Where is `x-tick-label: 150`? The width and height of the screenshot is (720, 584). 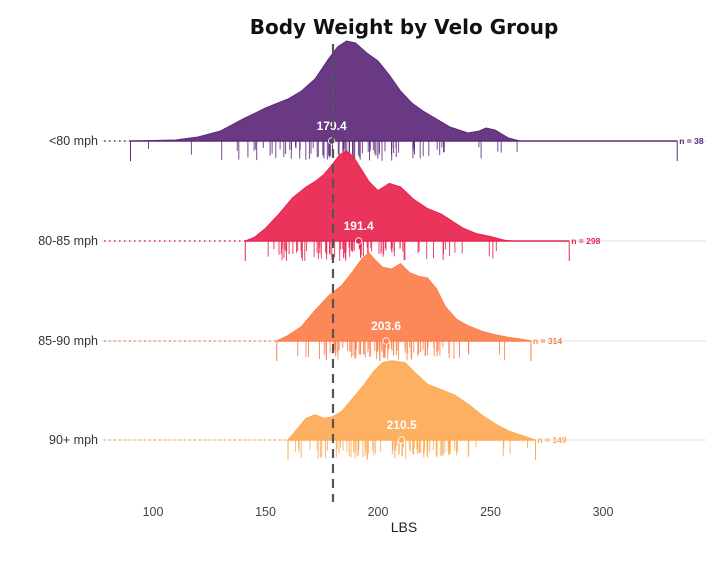 x-tick-label: 150 is located at coordinates (265, 512).